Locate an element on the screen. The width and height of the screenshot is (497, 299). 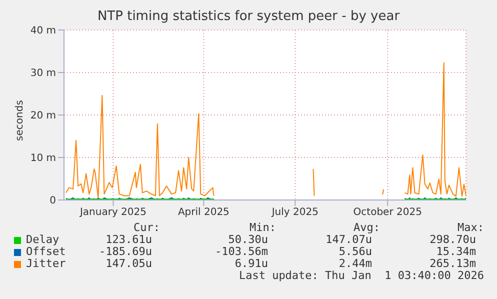
y-tick-label: 40 m is located at coordinates (43, 31).